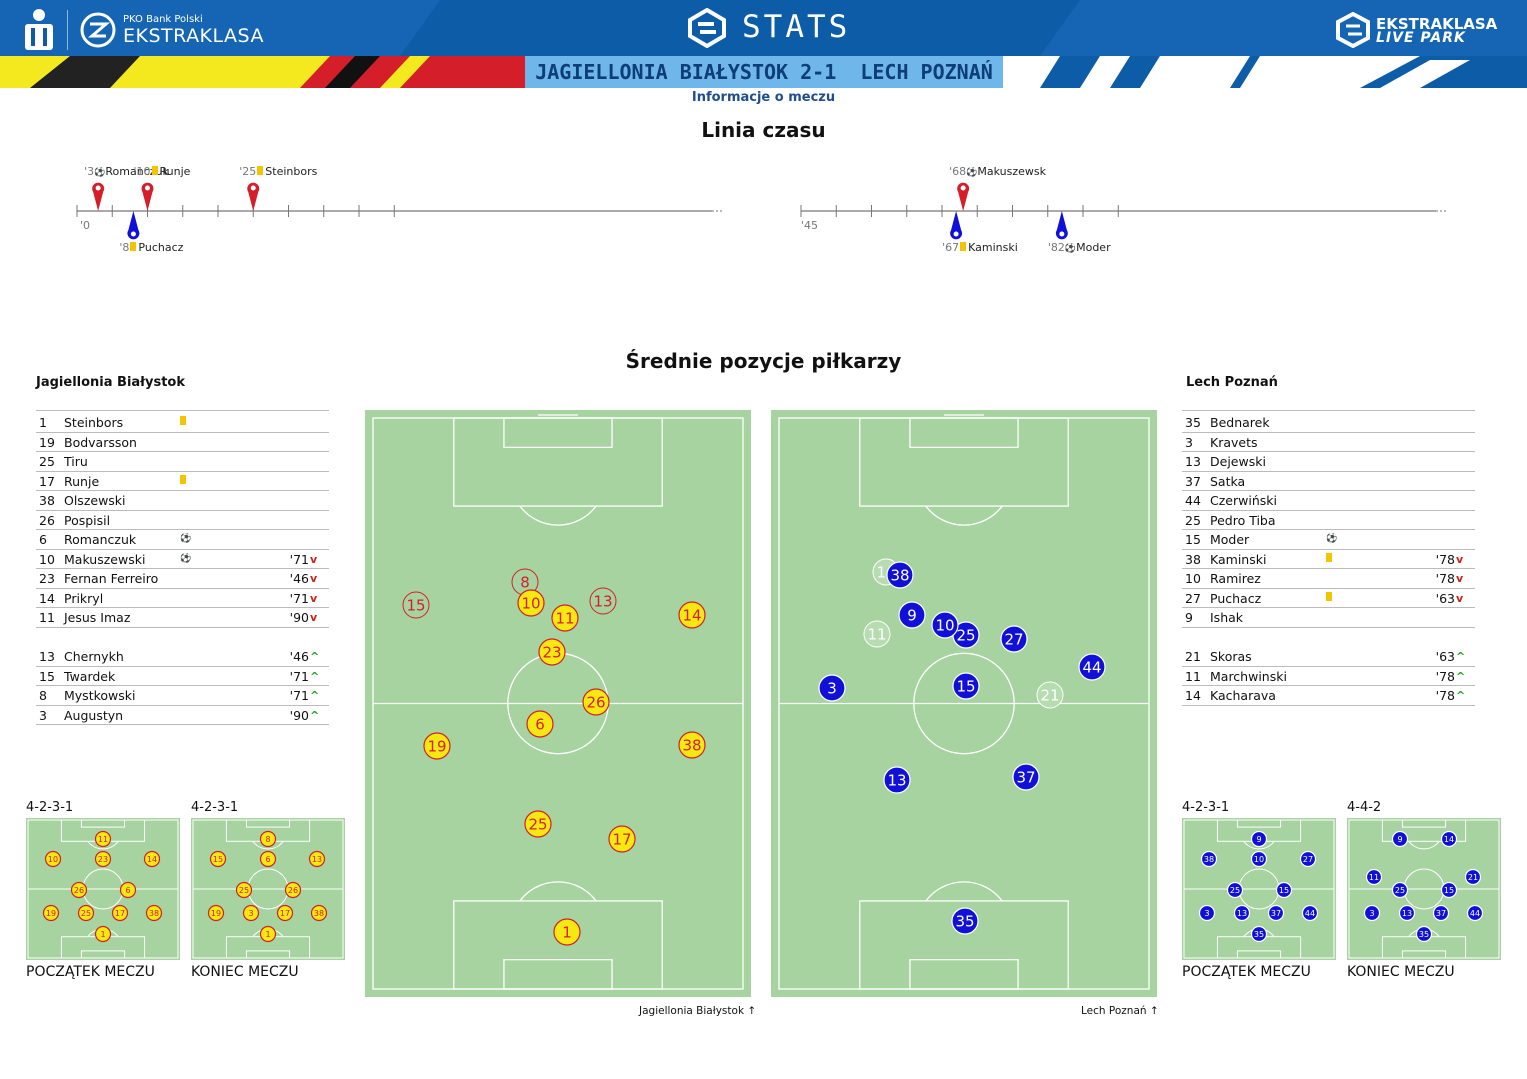  What do you see at coordinates (182, 481) in the screenshot?
I see `lineup-row: 17 Runje` at bounding box center [182, 481].